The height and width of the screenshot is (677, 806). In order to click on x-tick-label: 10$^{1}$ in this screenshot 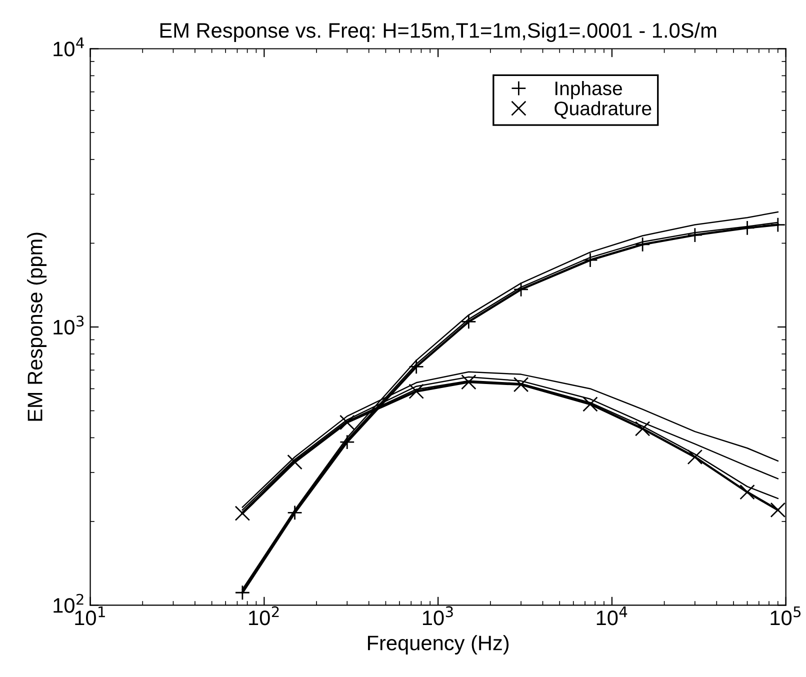, I will do `click(90, 616)`.